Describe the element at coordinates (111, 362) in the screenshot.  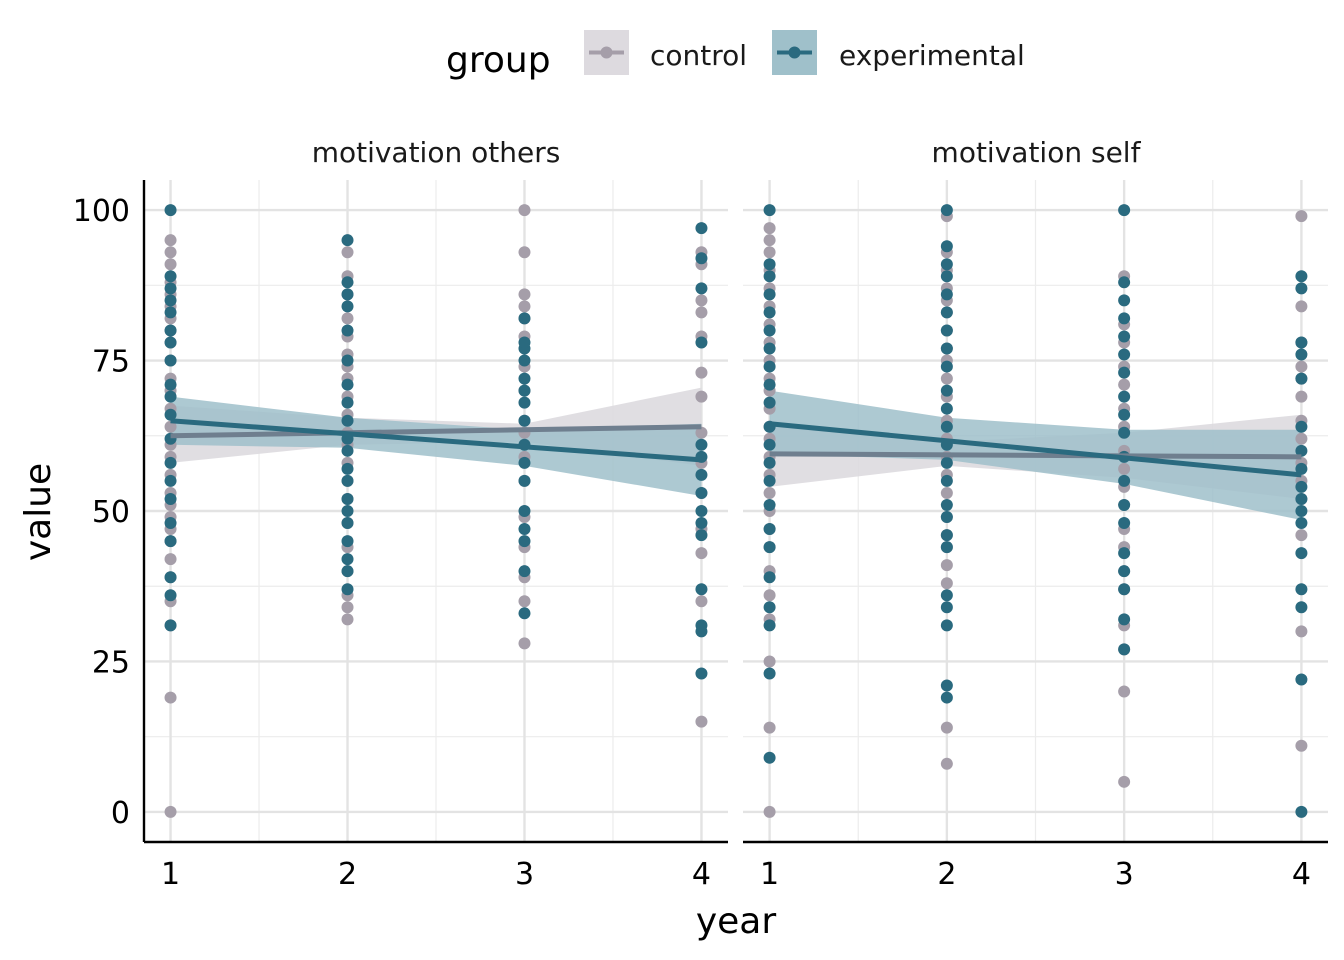
I see `y-tick-label: 75` at that location.